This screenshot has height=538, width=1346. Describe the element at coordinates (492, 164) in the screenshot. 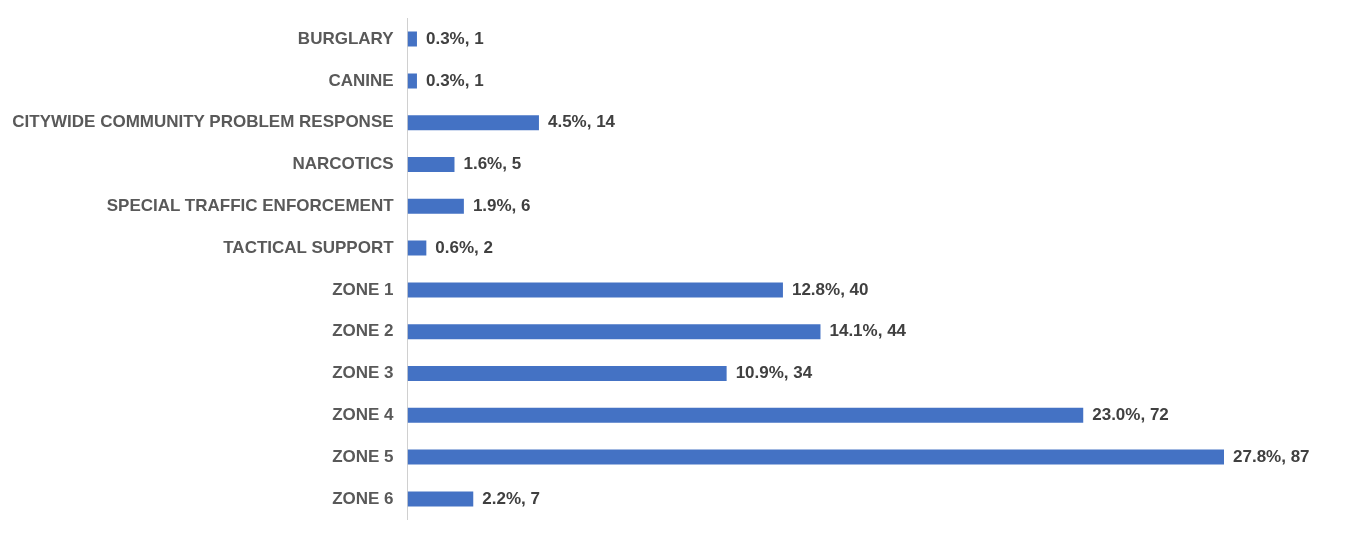

I see `data-label: 1.6%, 5` at that location.